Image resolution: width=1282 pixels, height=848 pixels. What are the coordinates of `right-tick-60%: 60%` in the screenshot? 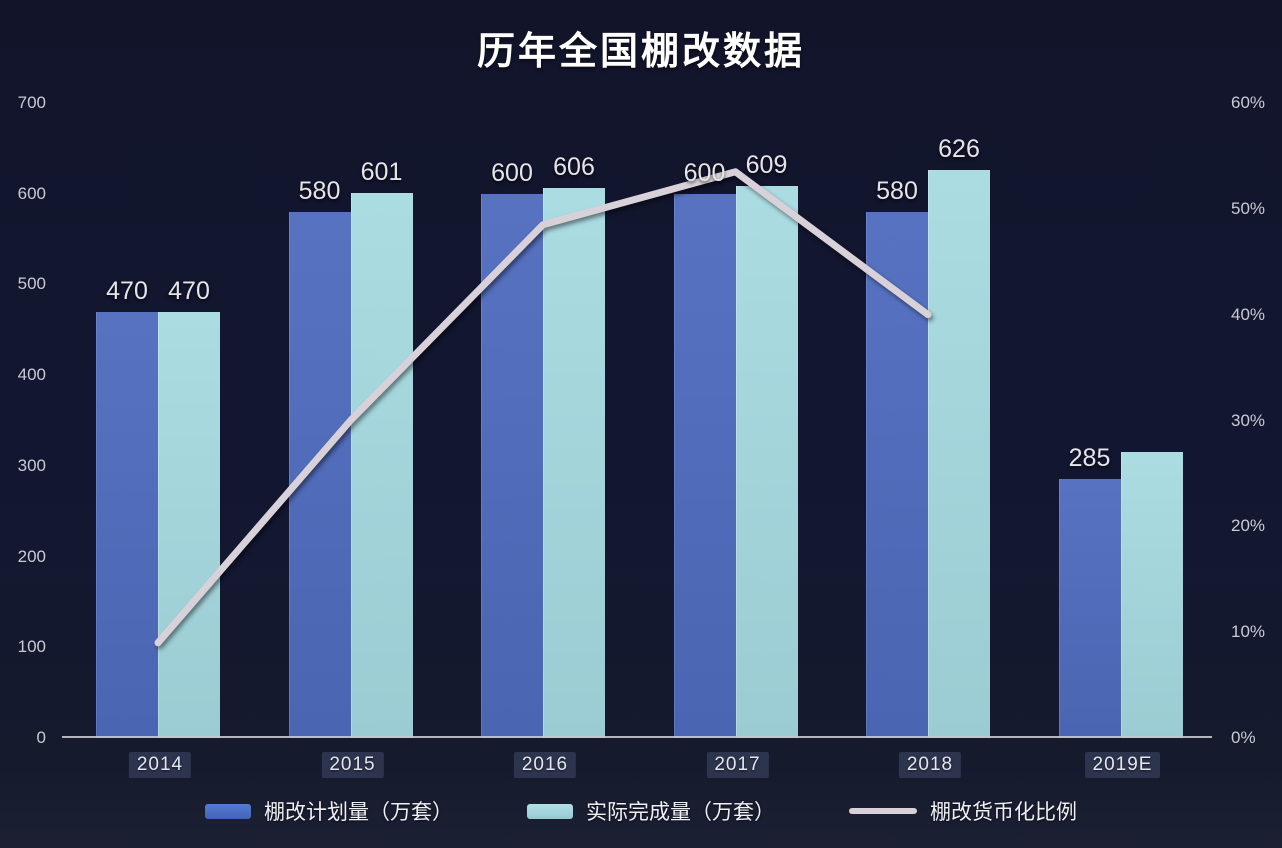 It's located at (1248, 102).